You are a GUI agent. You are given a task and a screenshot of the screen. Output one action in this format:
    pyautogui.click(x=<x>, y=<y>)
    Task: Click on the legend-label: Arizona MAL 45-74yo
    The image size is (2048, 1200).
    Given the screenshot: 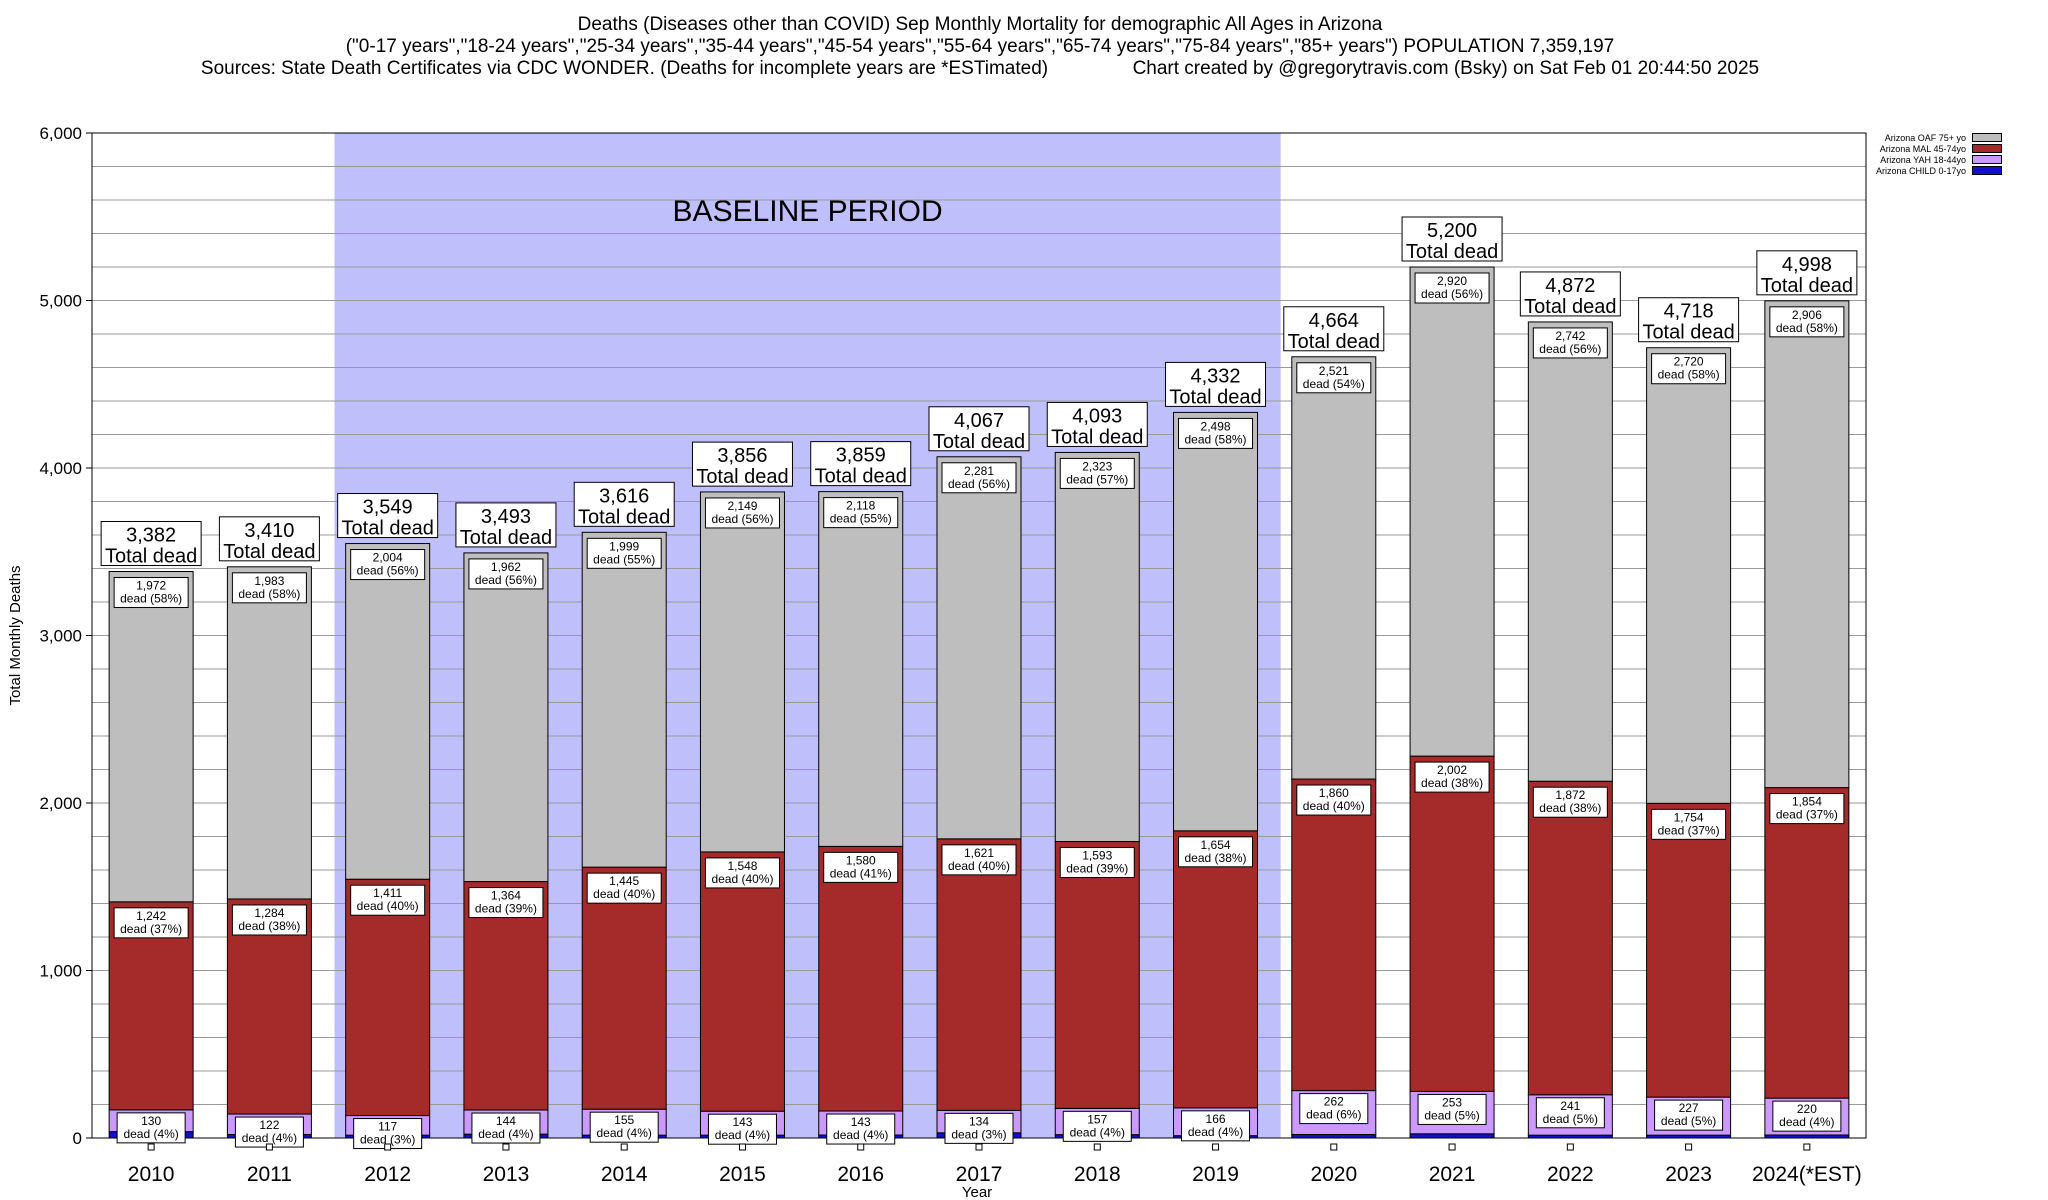 What is the action you would take?
    pyautogui.click(x=1922, y=148)
    